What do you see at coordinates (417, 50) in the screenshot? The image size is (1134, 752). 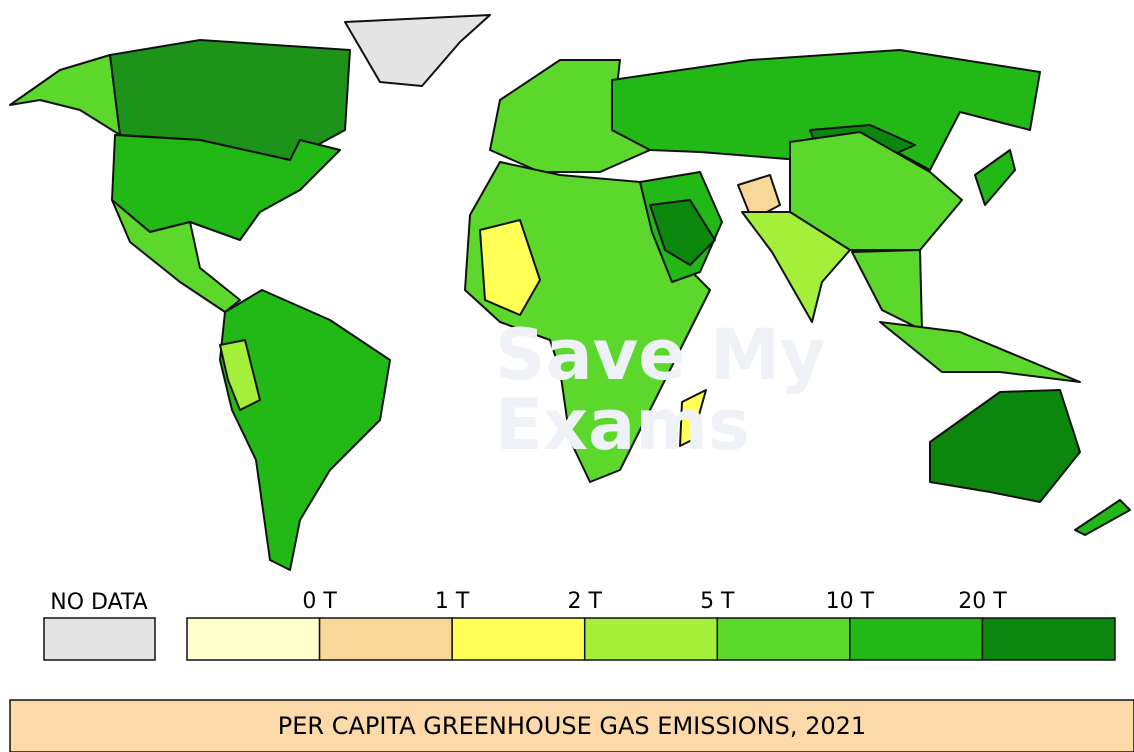 I see `greenland` at bounding box center [417, 50].